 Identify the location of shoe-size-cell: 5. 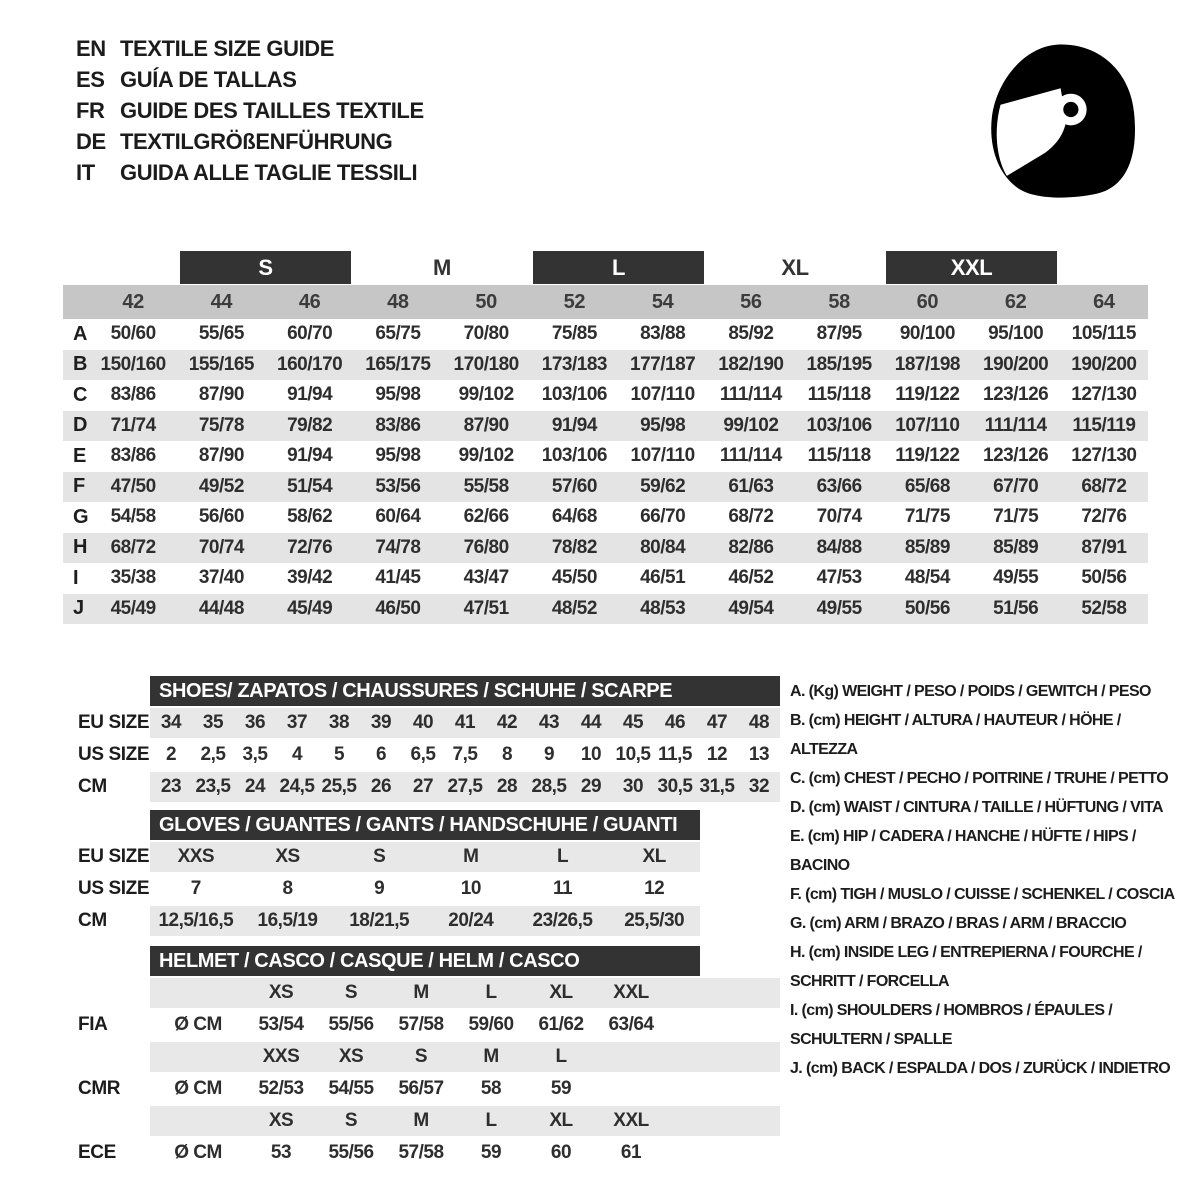
(339, 754).